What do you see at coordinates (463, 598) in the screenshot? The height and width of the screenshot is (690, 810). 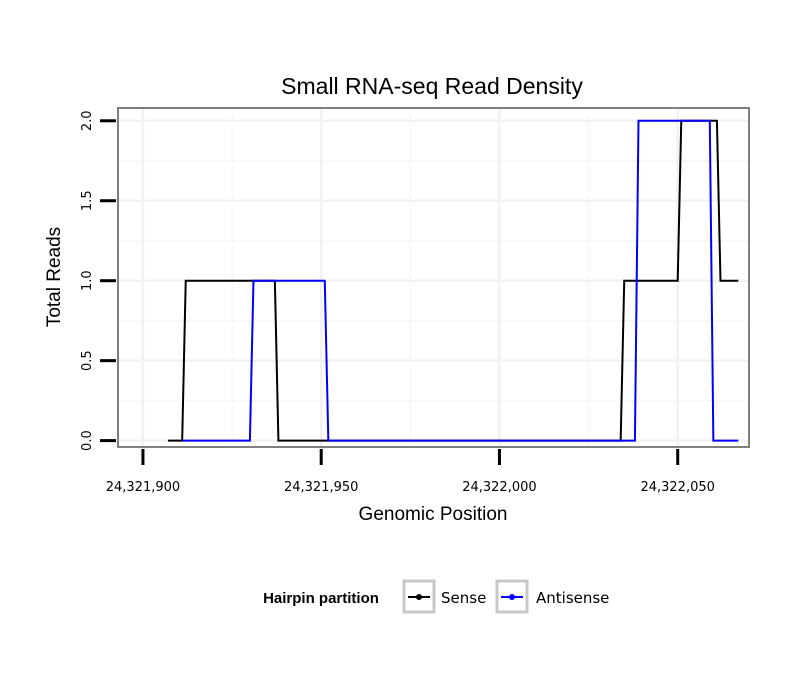 I see `legend-label-sense: Sense` at bounding box center [463, 598].